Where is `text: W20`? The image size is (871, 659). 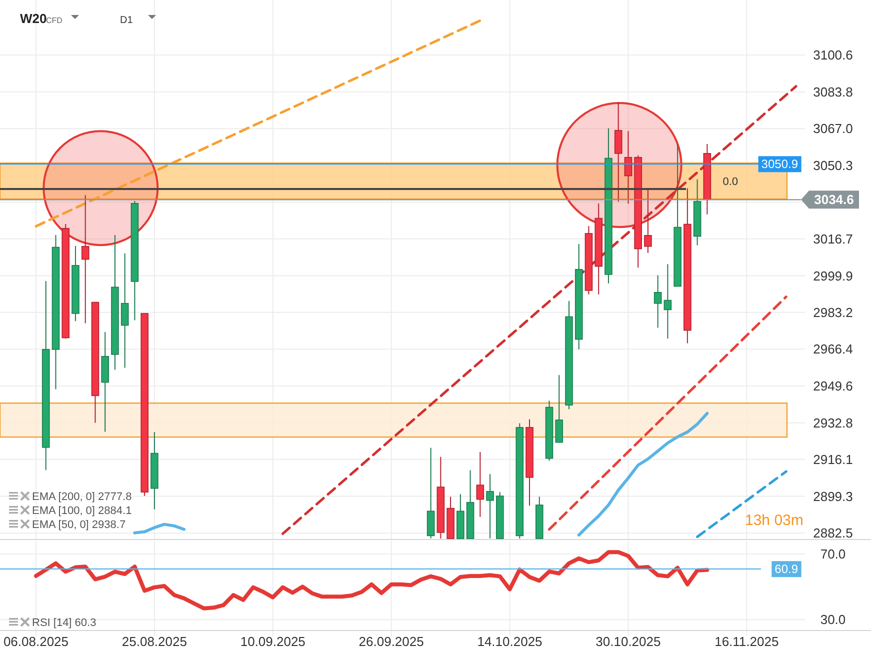 text: W20 is located at coordinates (33, 18).